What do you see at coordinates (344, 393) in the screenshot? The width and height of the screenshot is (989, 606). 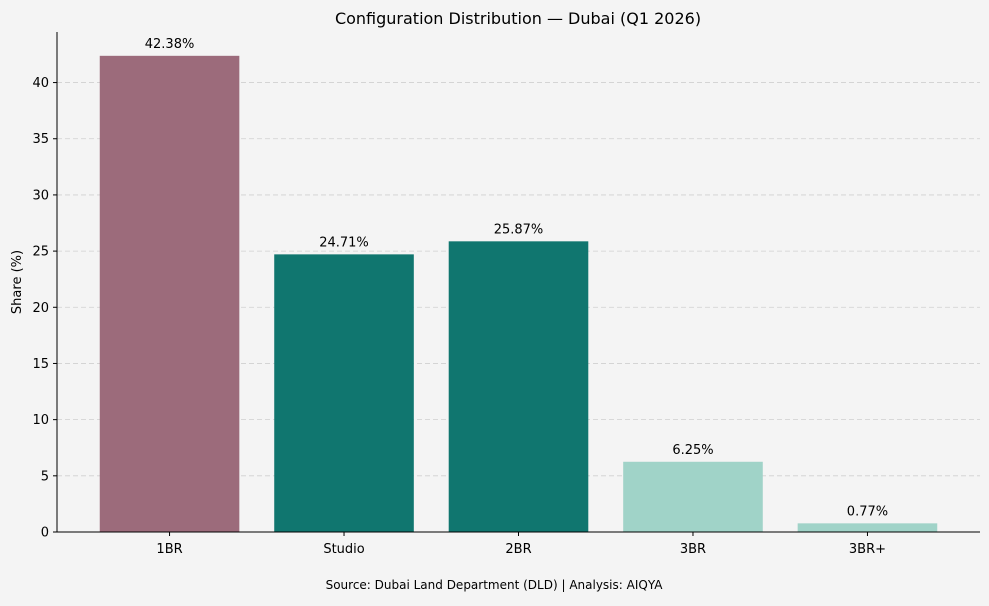 I see `bar-studio` at bounding box center [344, 393].